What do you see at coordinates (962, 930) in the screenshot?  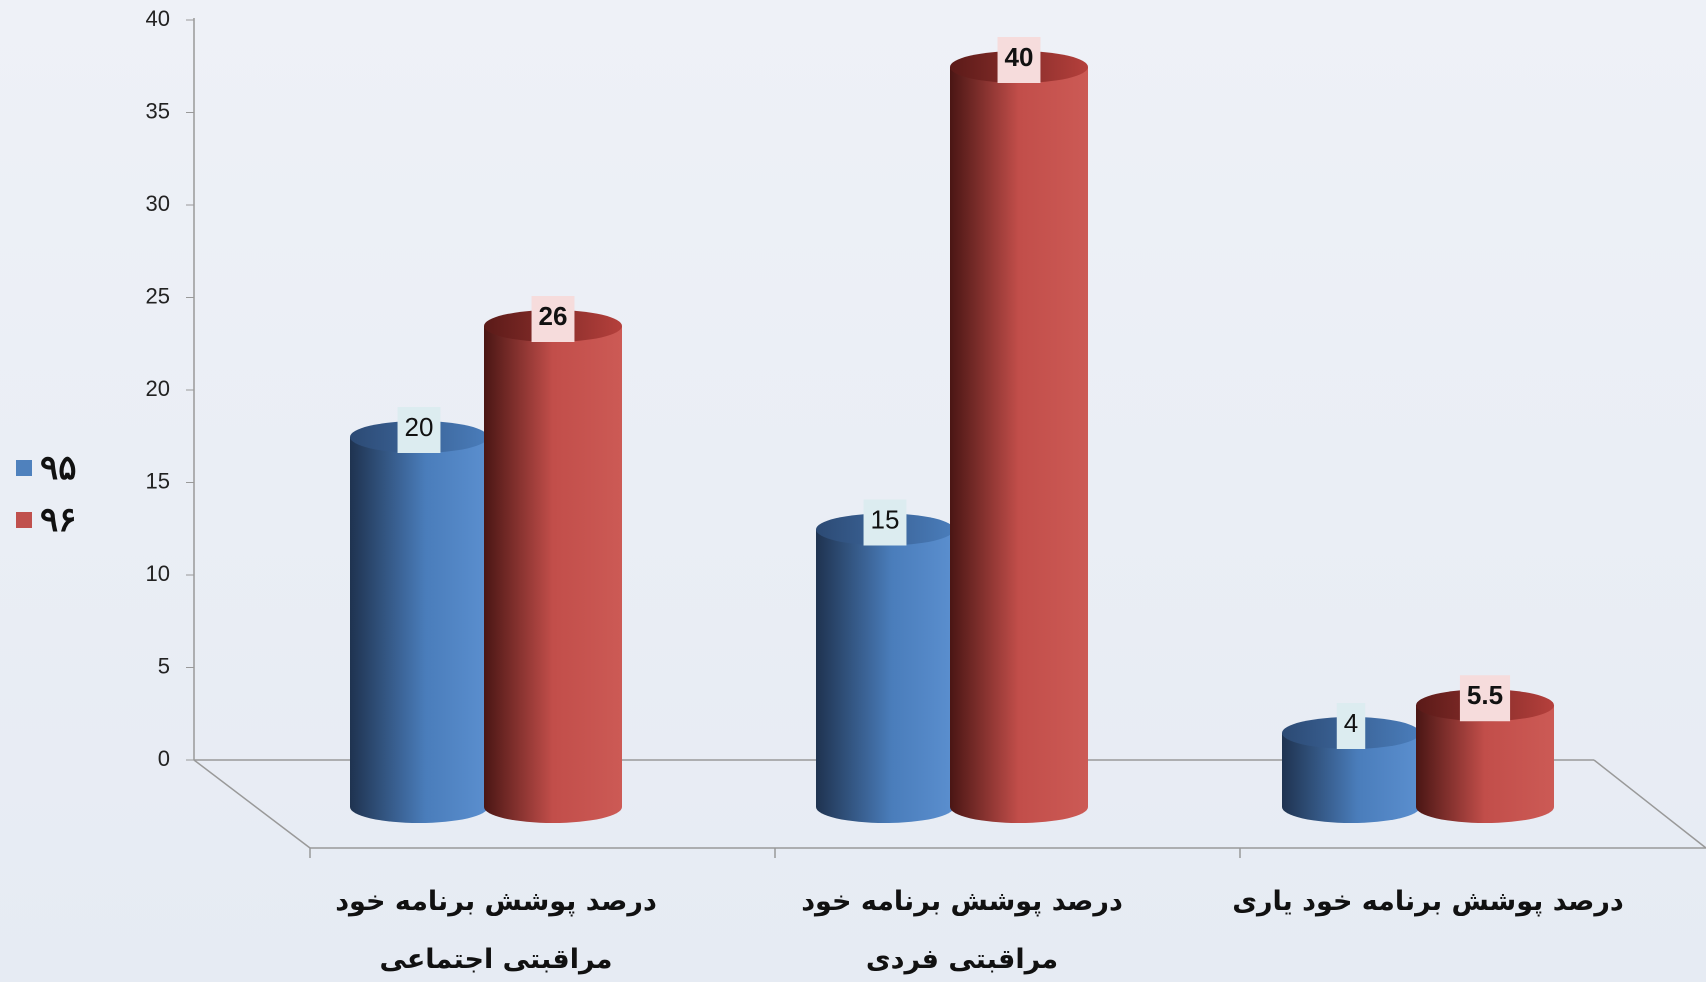 I see `x-tick-label: درصد پوشش برنامه خود مراقبتی فردی` at bounding box center [962, 930].